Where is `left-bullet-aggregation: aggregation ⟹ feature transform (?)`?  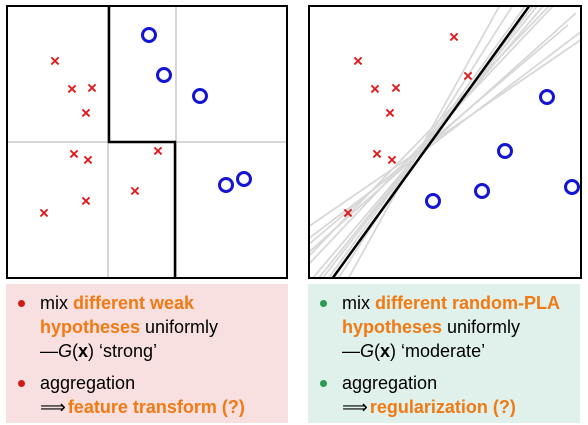
left-bullet-aggregation: aggregation ⟹ feature transform (?) is located at coordinates (148, 395).